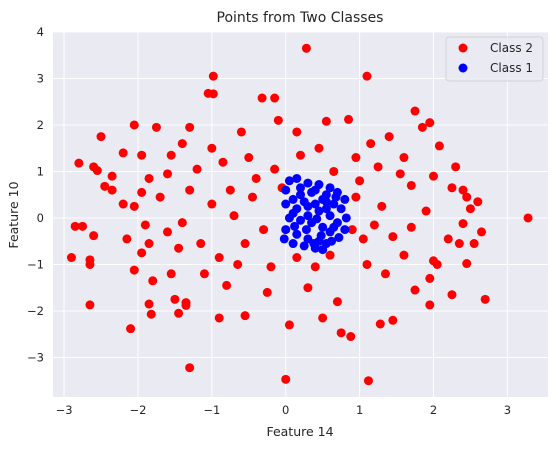 This screenshot has width=559, height=449. I want to click on y-tick-label: −1, so click(35, 264).